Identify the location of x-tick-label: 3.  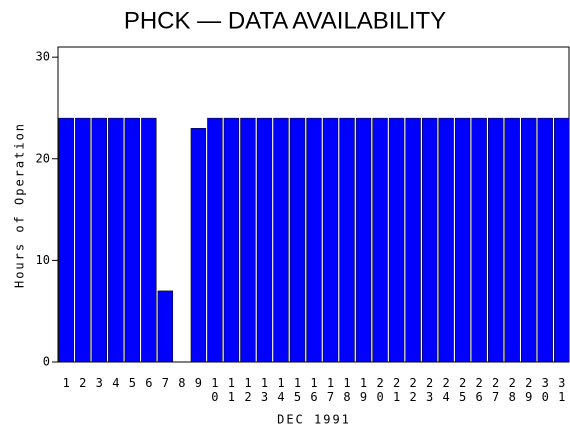
(99, 383).